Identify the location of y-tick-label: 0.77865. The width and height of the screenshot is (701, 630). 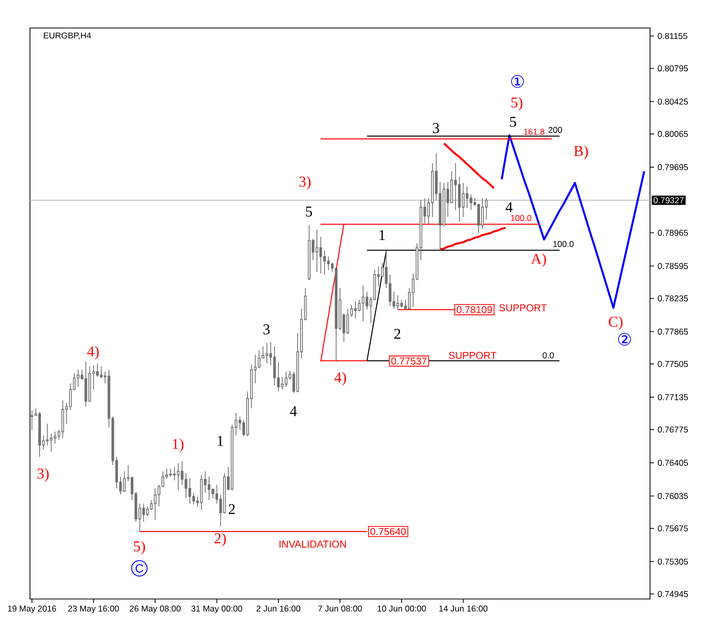
(673, 331).